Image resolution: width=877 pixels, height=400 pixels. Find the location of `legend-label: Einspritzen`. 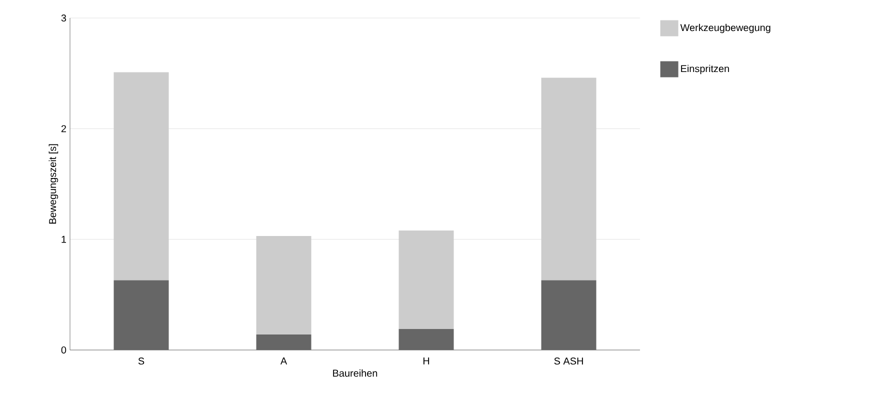

legend-label: Einspritzen is located at coordinates (705, 69).